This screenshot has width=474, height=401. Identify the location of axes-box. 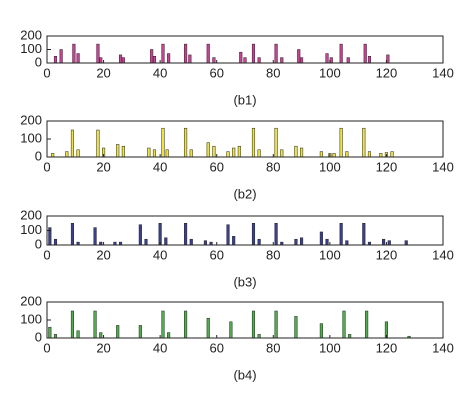
(245, 139).